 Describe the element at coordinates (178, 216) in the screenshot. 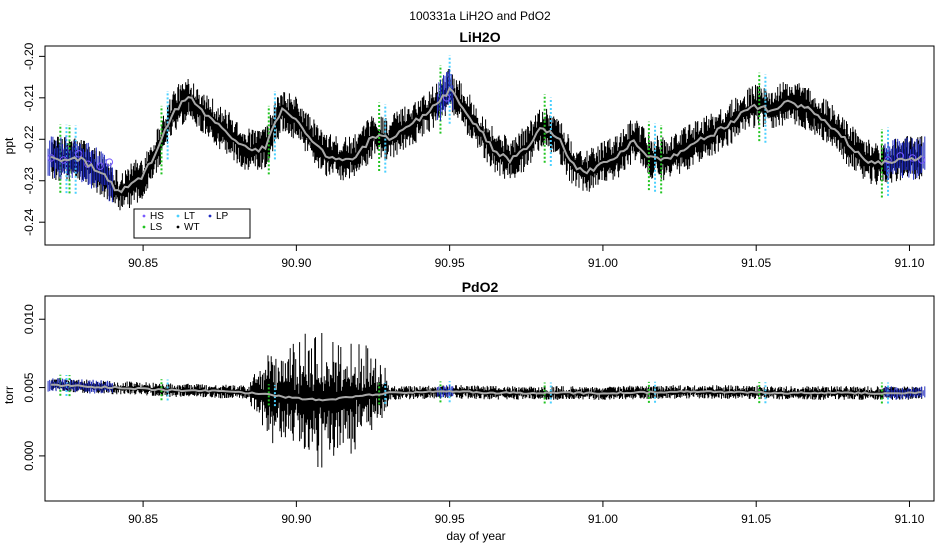

I see `legend-dot-lt` at that location.